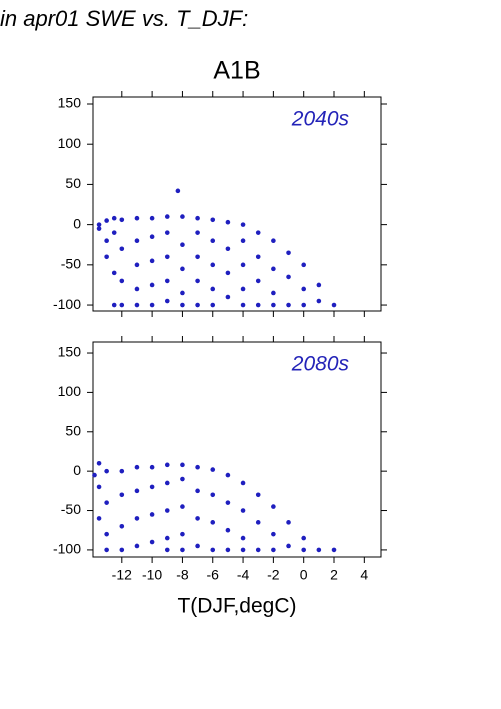 The image size is (501, 709). Describe the element at coordinates (364, 575) in the screenshot. I see `x-tick-label: 4` at that location.